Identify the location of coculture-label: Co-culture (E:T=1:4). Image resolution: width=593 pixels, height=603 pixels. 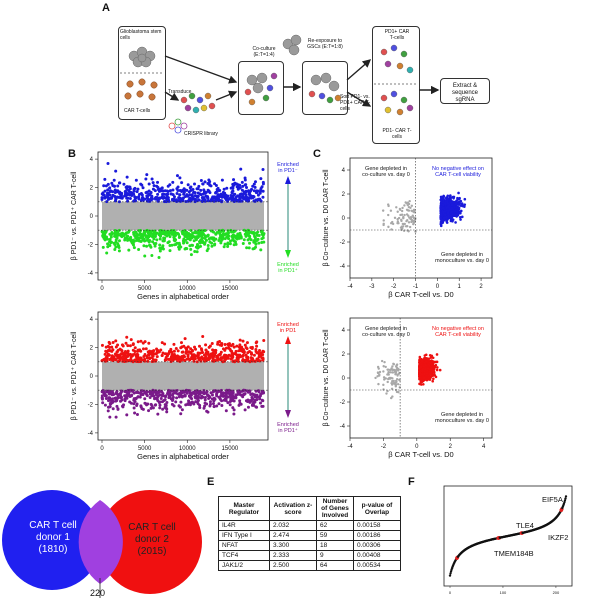
(264, 52).